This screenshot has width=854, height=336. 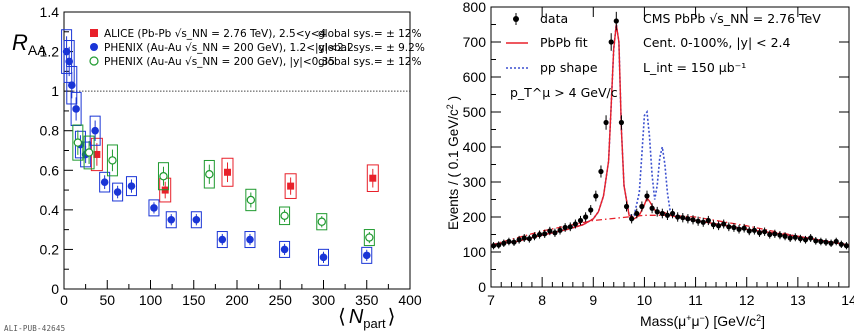 I want to click on right-x-tick-label: 7, so click(x=491, y=300).